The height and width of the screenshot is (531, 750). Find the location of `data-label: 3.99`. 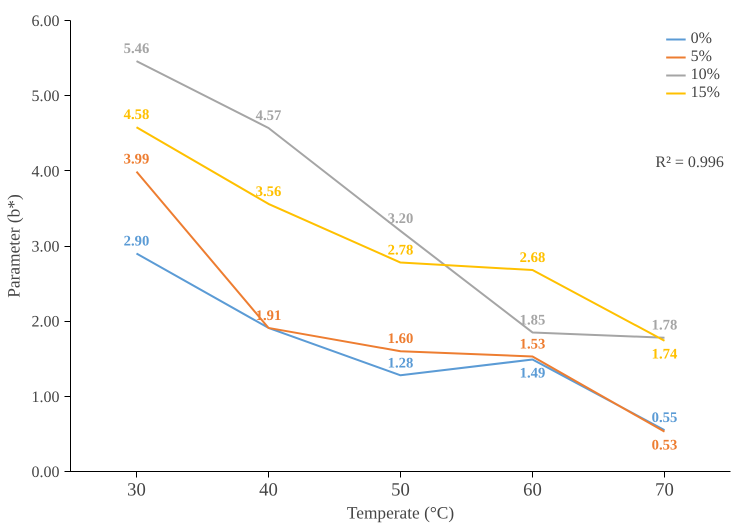

data-label: 3.99 is located at coordinates (137, 160).